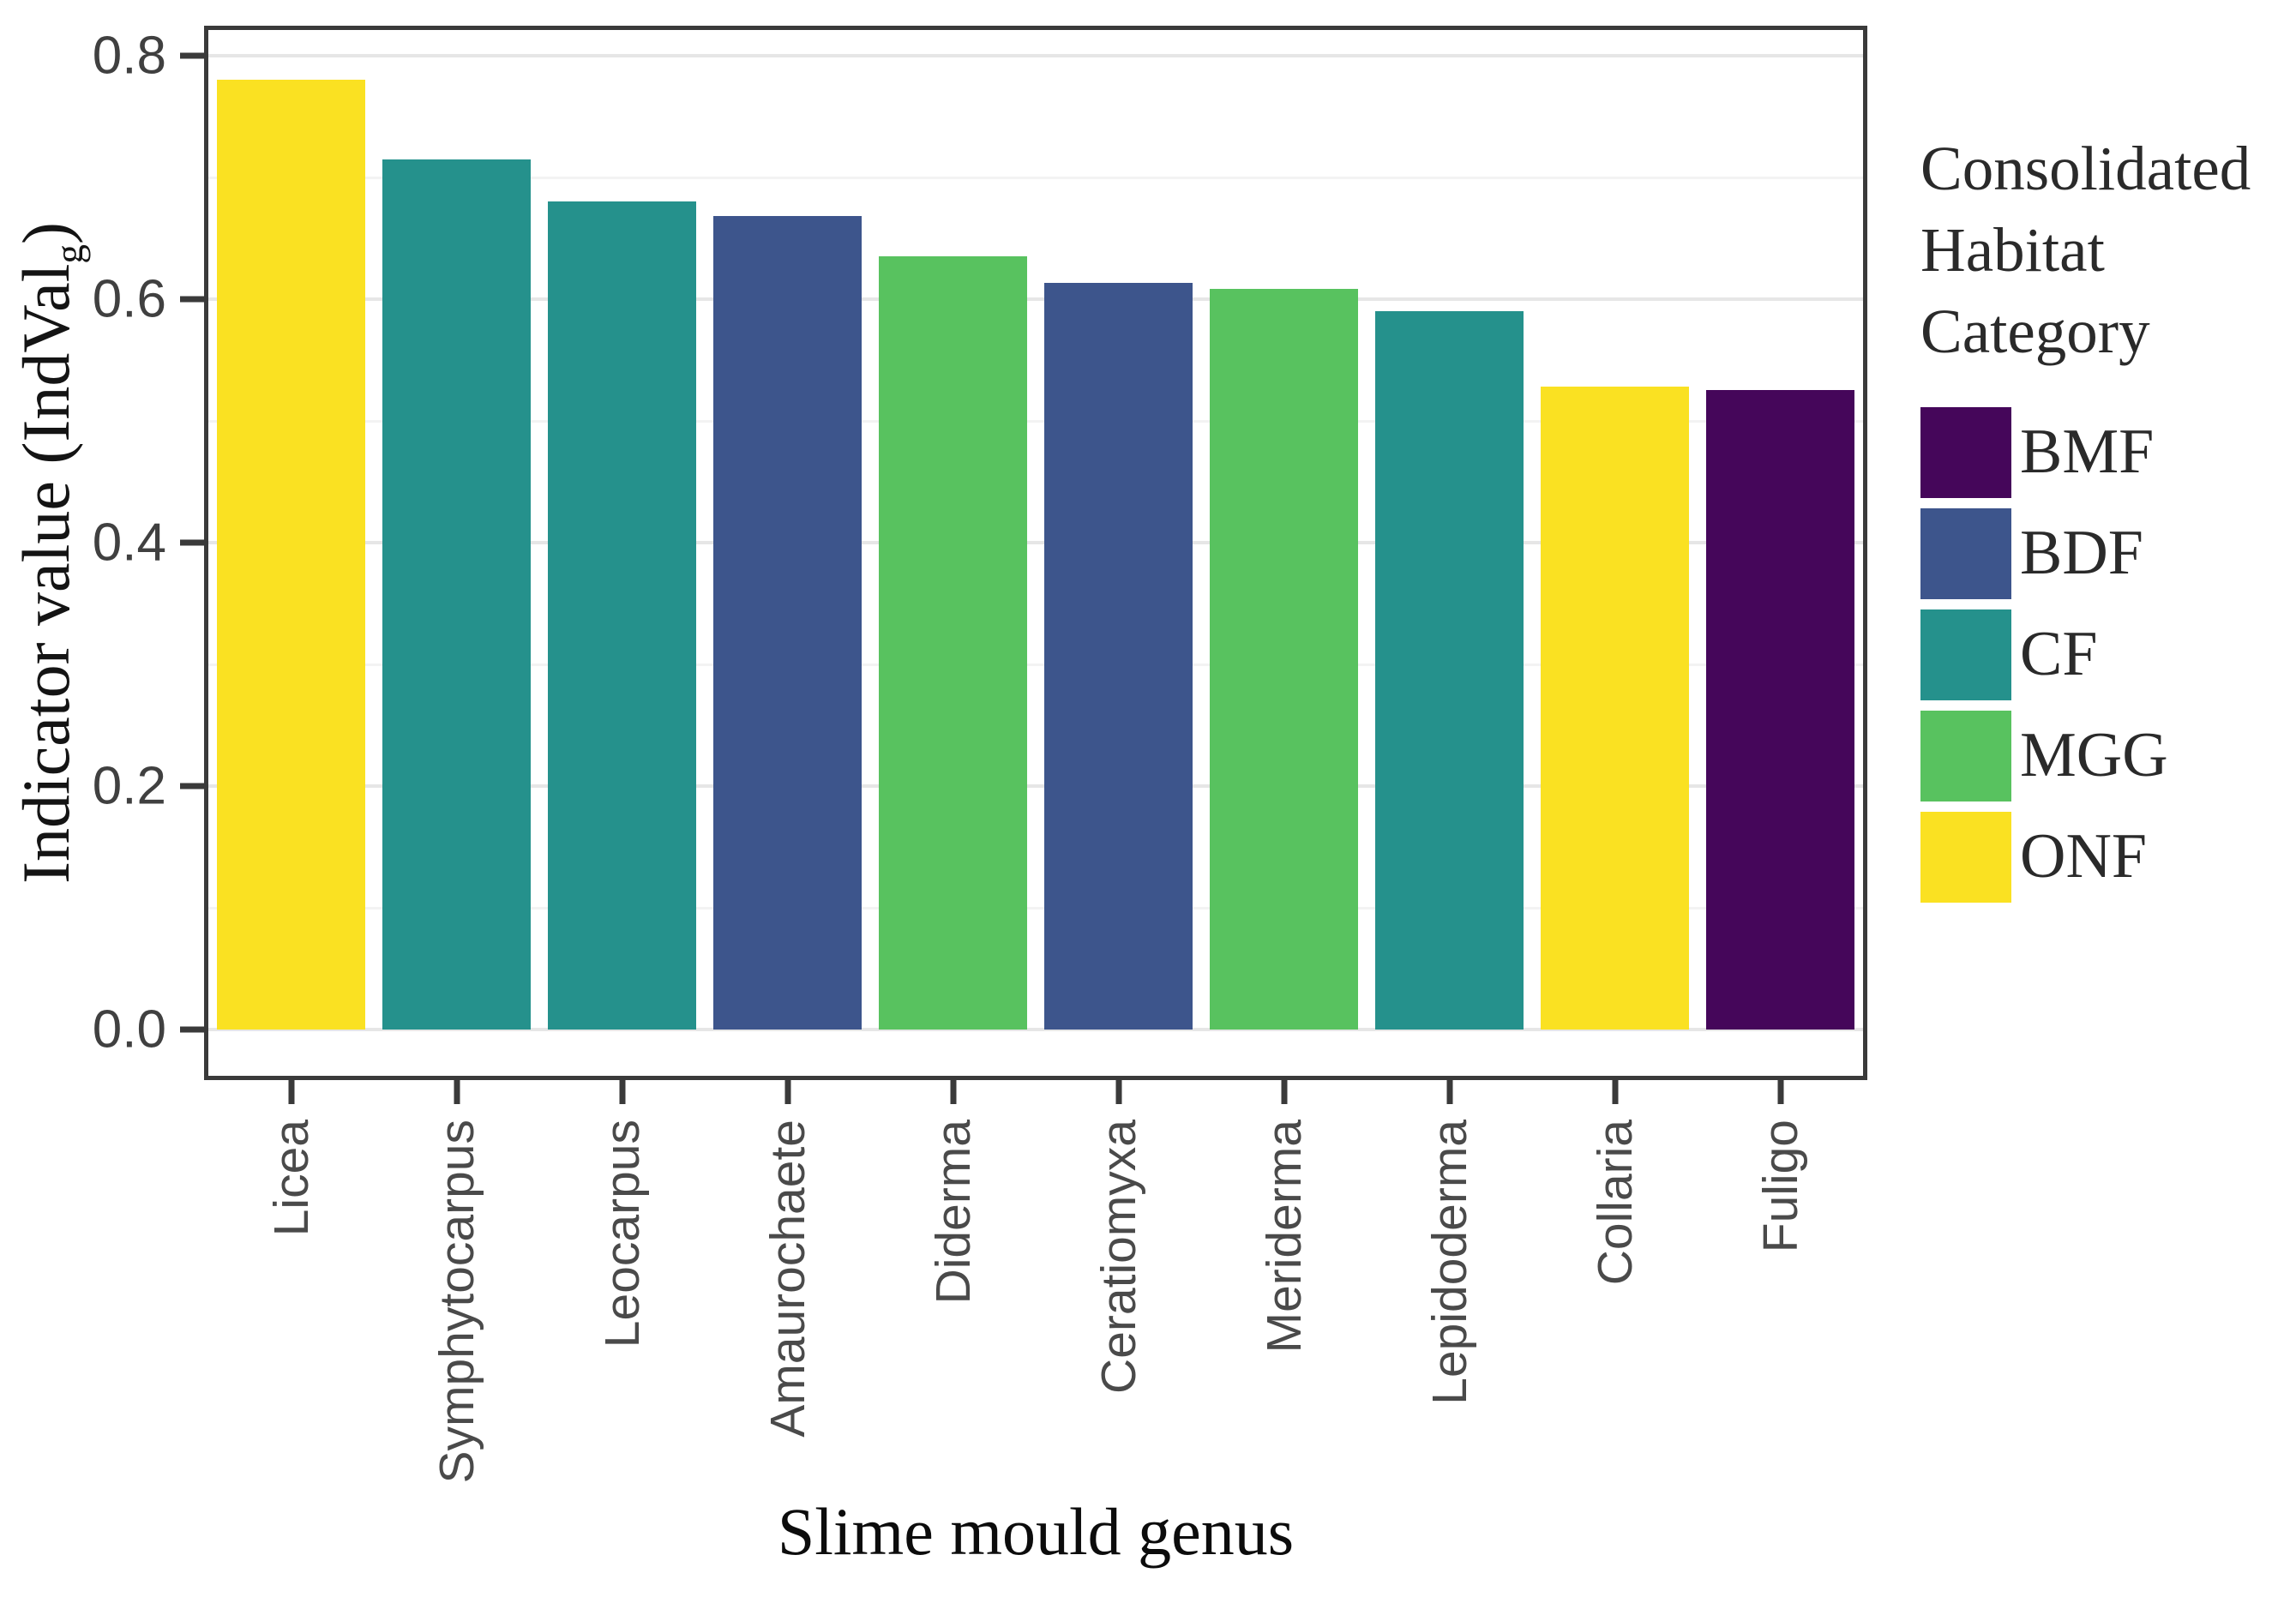 The width and height of the screenshot is (2296, 1609). What do you see at coordinates (2013, 250) in the screenshot?
I see `legend-title-line: Habitat` at bounding box center [2013, 250].